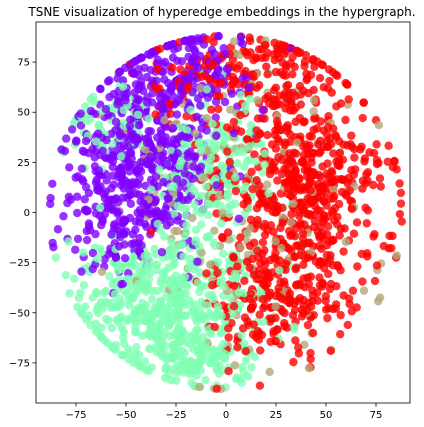 The height and width of the screenshot is (427, 424). Describe the element at coordinates (175, 415) in the screenshot. I see `x-tick-label: −25` at that location.